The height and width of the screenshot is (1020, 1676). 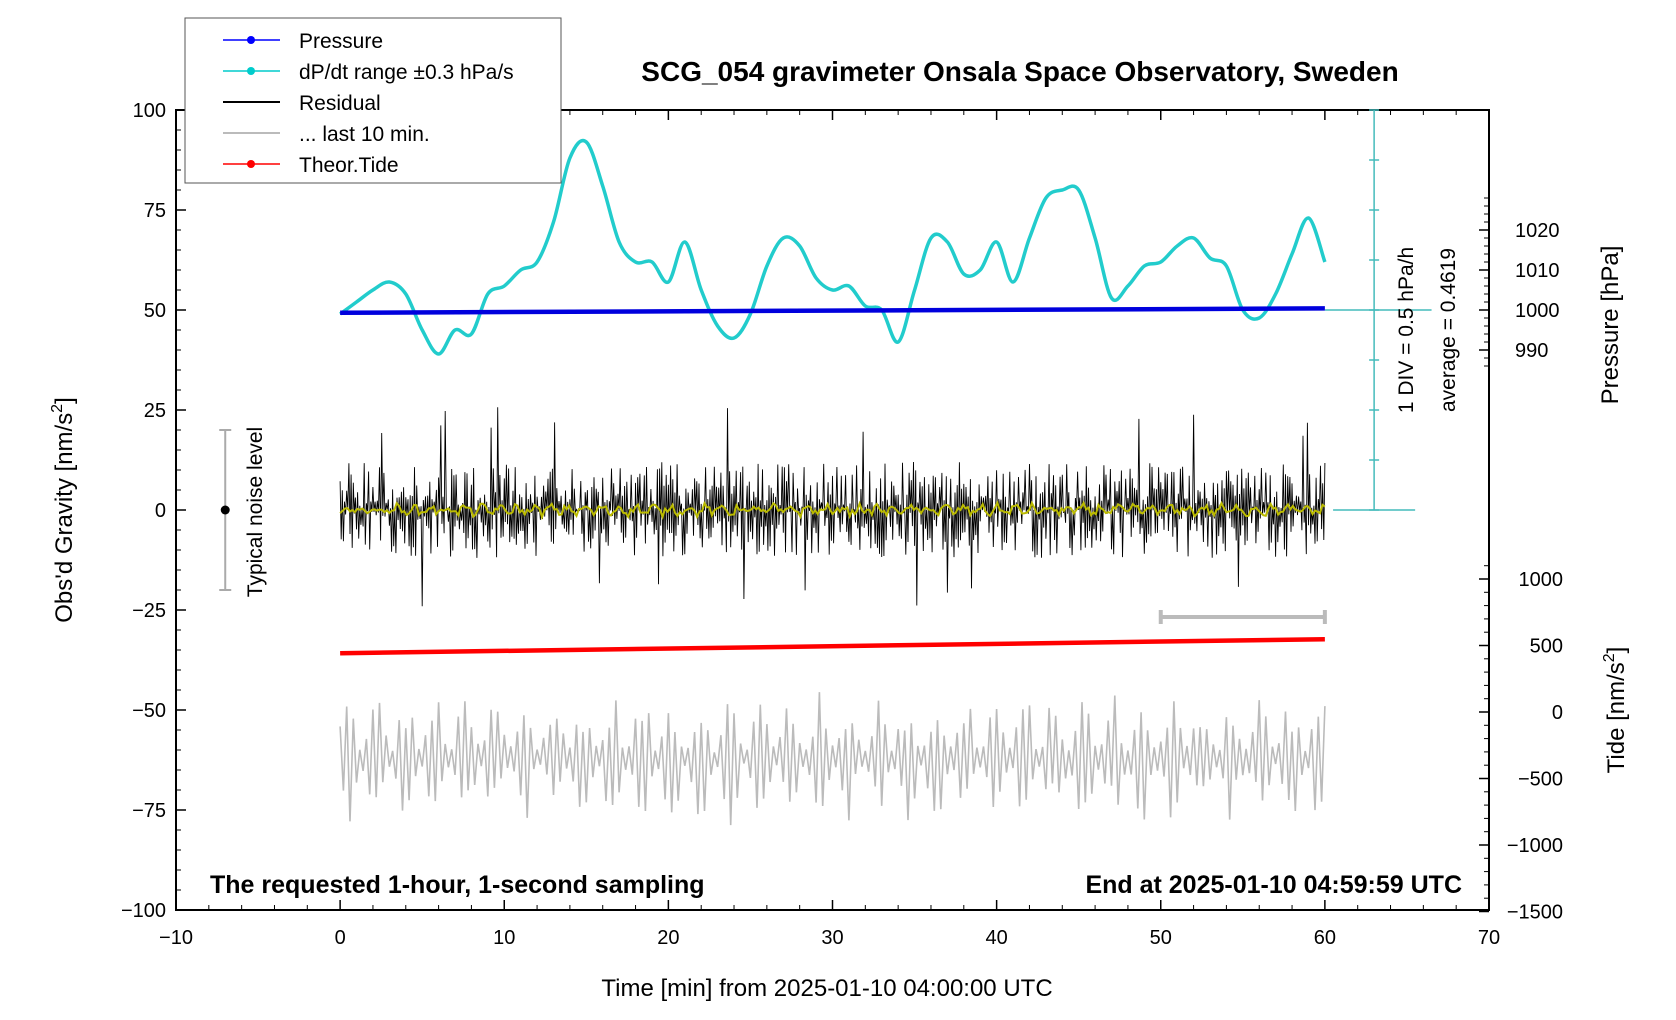 I want to click on x-tick-label: −10, so click(x=176, y=938).